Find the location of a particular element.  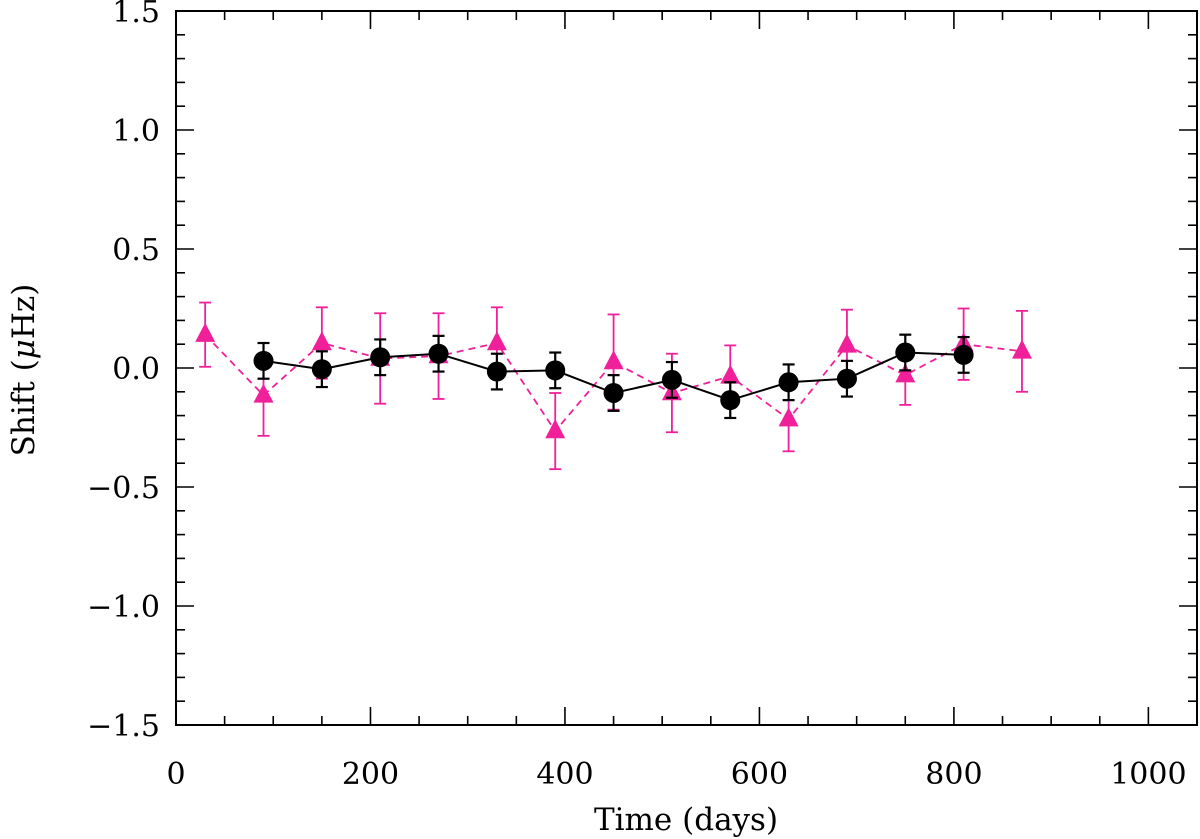

y-tick-label: 1.0 is located at coordinates (136, 131).